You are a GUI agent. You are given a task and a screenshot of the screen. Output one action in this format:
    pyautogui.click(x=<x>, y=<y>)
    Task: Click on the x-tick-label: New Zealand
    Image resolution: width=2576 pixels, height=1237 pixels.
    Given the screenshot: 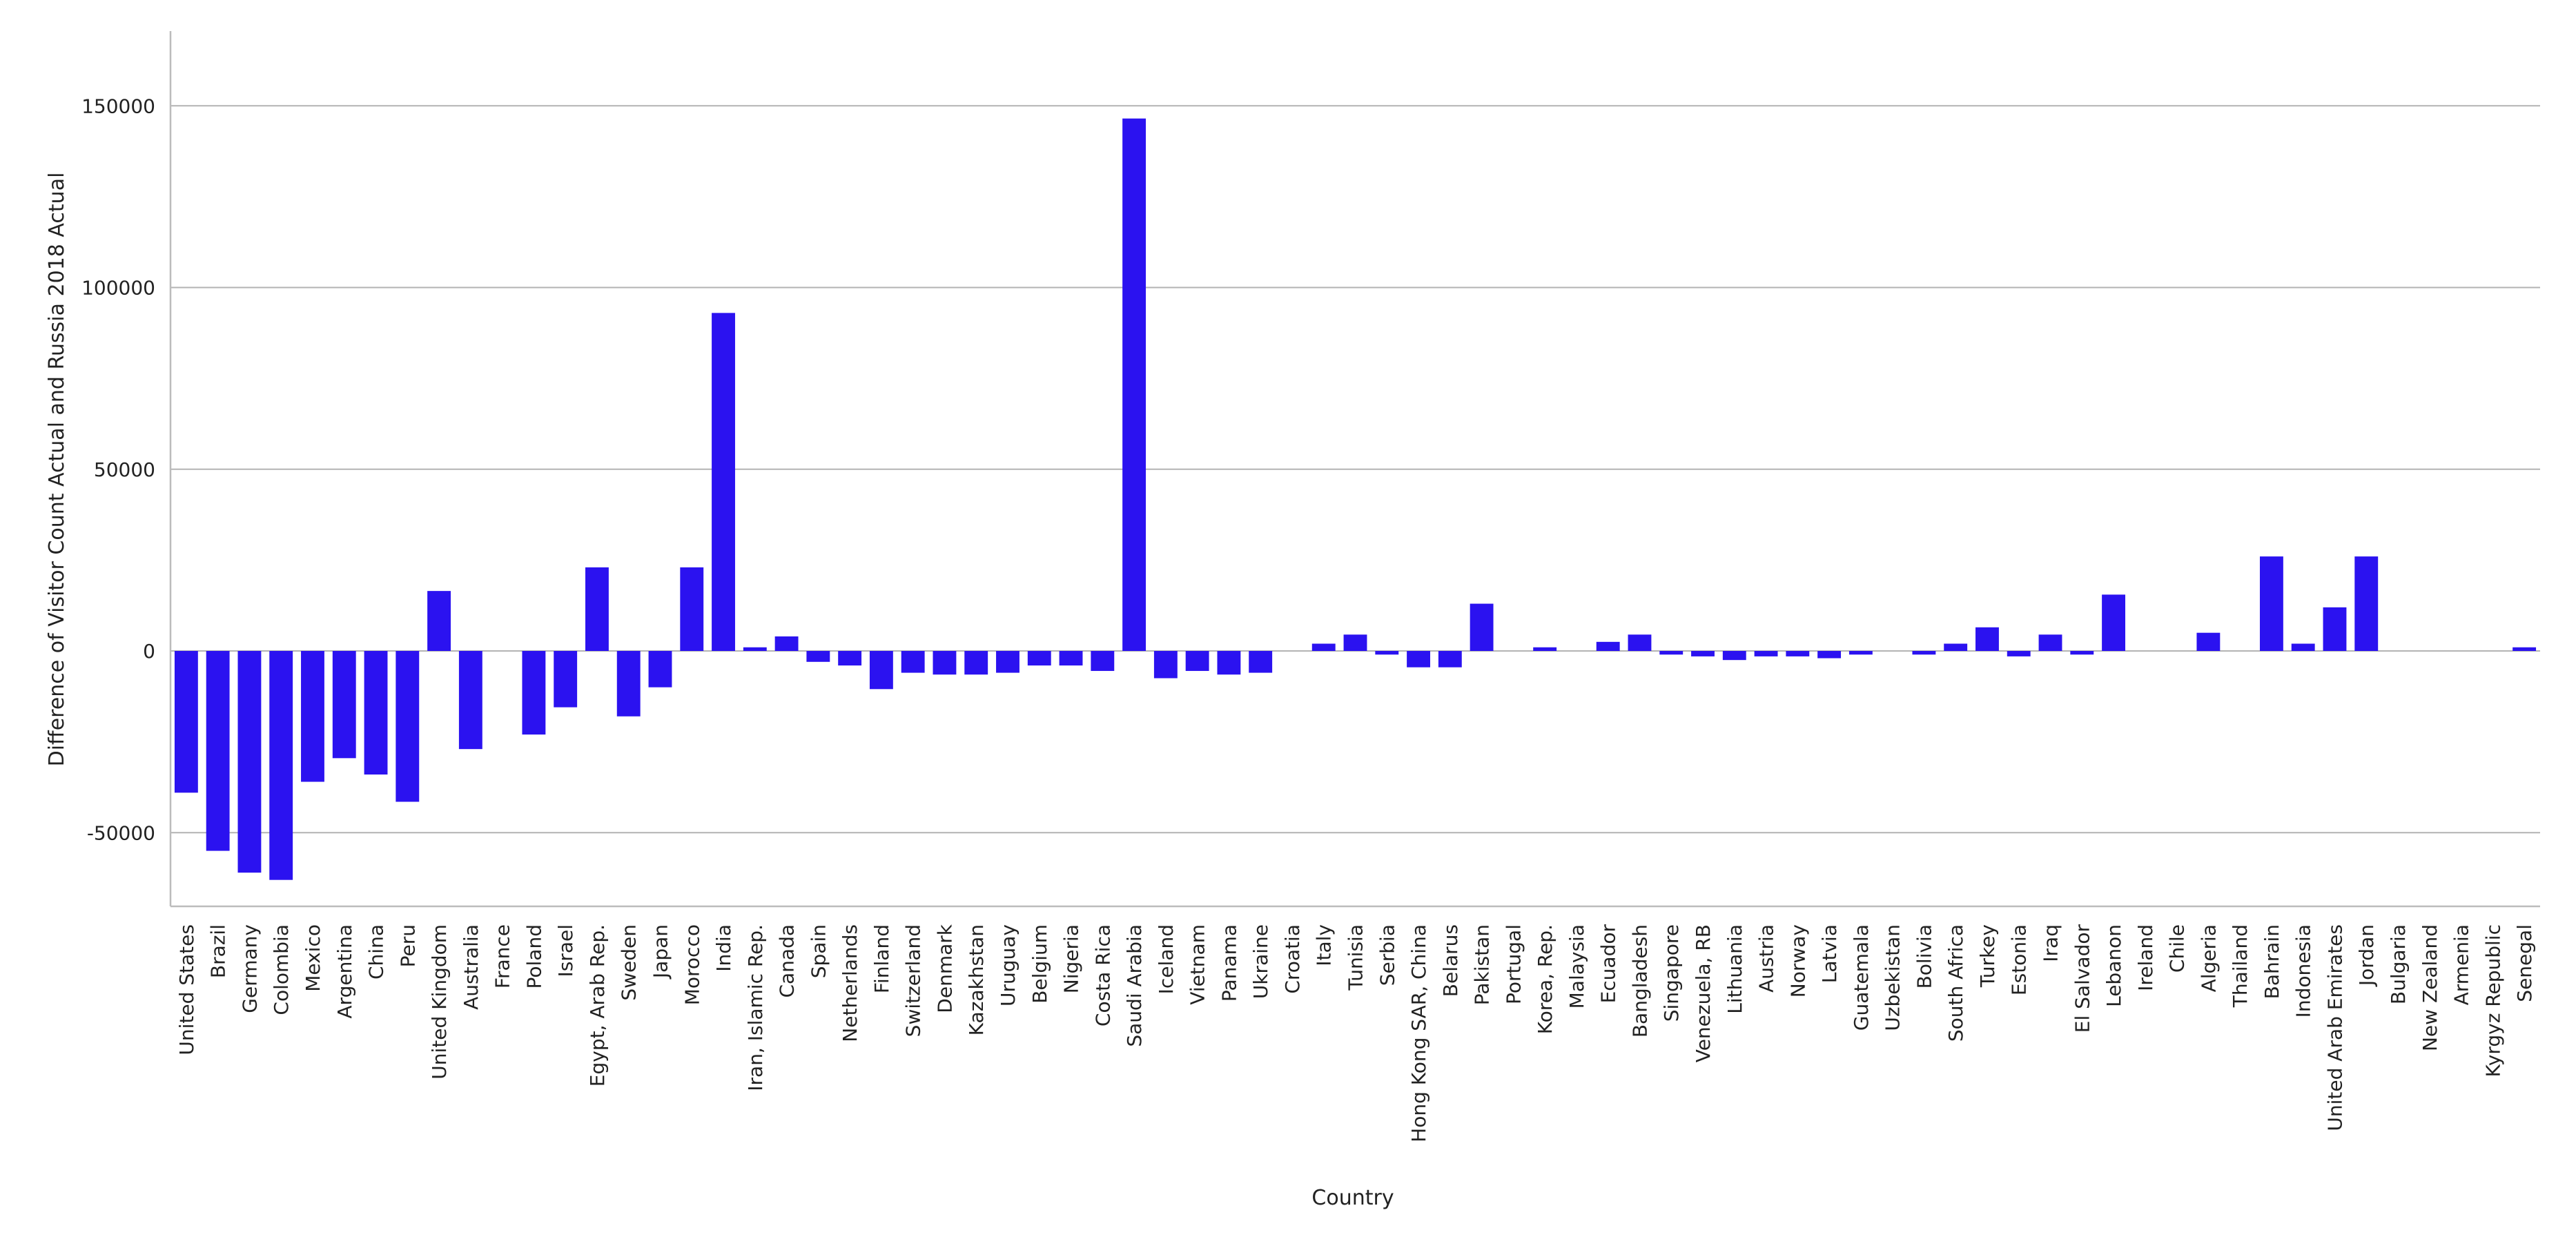 What is the action you would take?
    pyautogui.click(x=2430, y=987)
    